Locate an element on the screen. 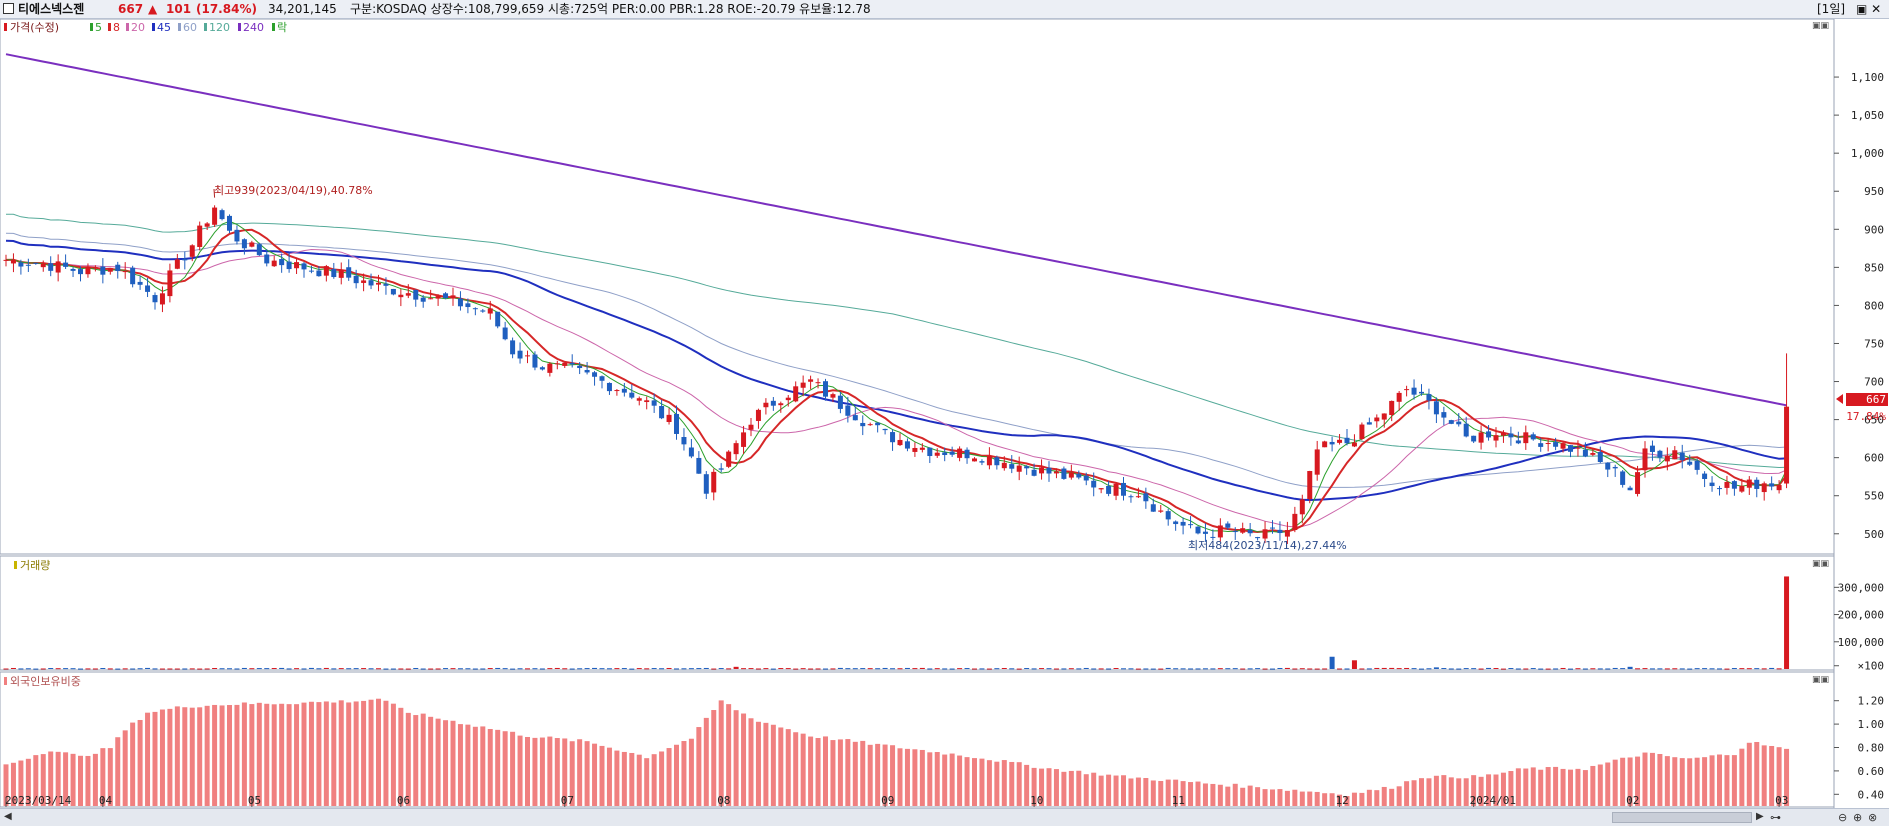 This screenshot has height=826, width=1889. volume-bars is located at coordinates (896, 623).